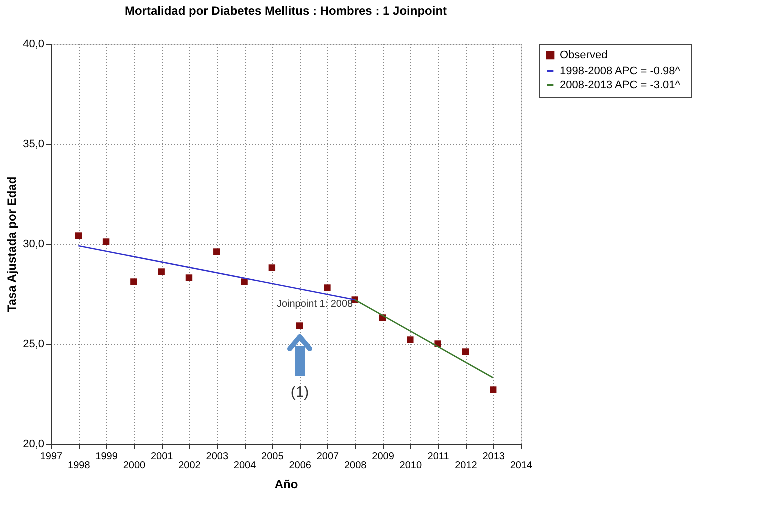  Describe the element at coordinates (52, 457) in the screenshot. I see `x-tick-label: 1997` at that location.